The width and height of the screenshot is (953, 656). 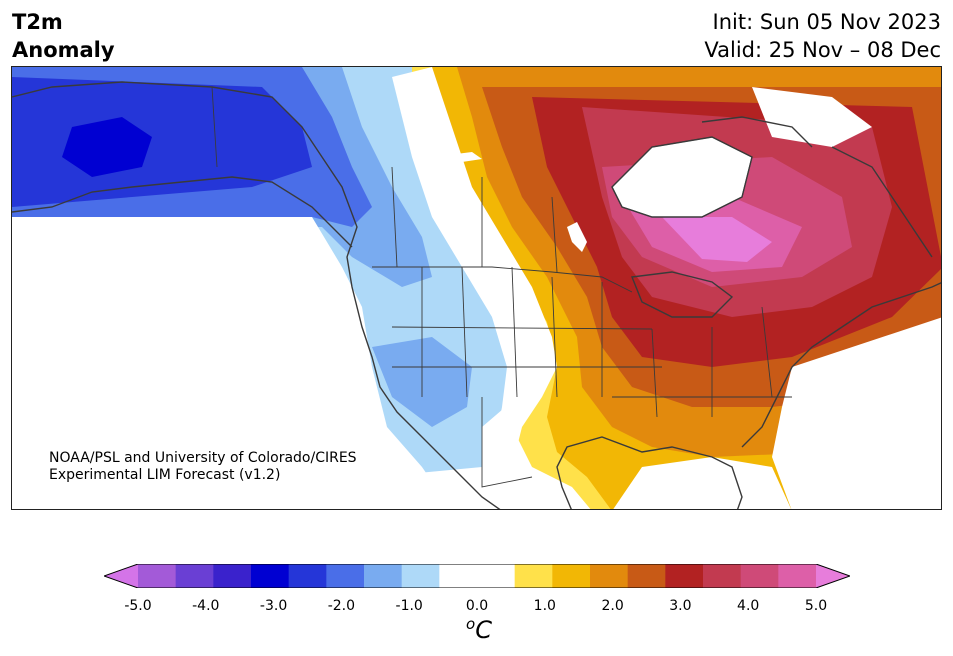 I want to click on unit-label: oC, so click(x=479, y=629).